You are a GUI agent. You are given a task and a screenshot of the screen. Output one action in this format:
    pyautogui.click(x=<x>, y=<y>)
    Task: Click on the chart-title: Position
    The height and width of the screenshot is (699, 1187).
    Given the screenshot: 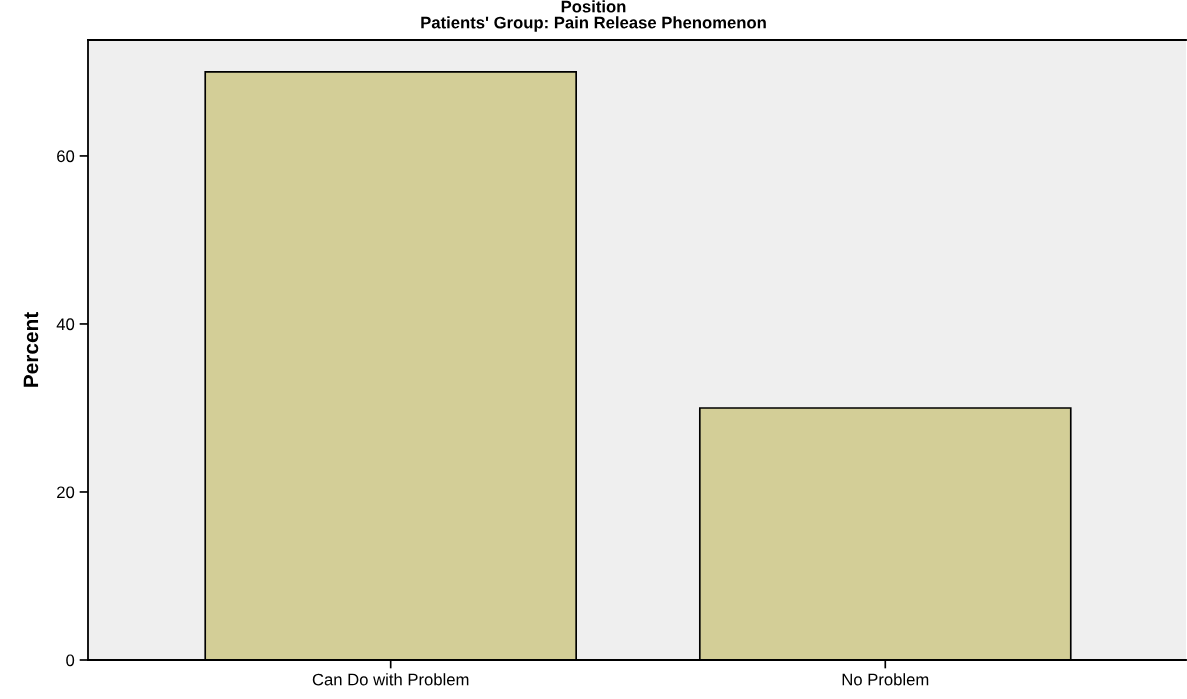 What is the action you would take?
    pyautogui.click(x=593, y=6)
    